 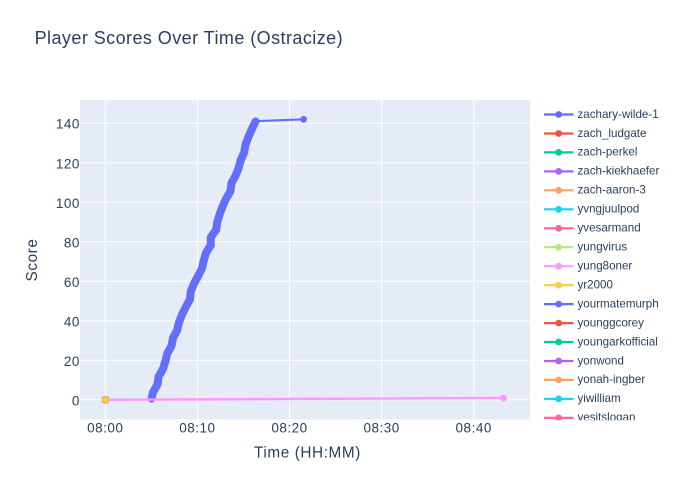 What do you see at coordinates (619, 171) in the screenshot?
I see `svg-text: zach-kiekhaefer` at bounding box center [619, 171].